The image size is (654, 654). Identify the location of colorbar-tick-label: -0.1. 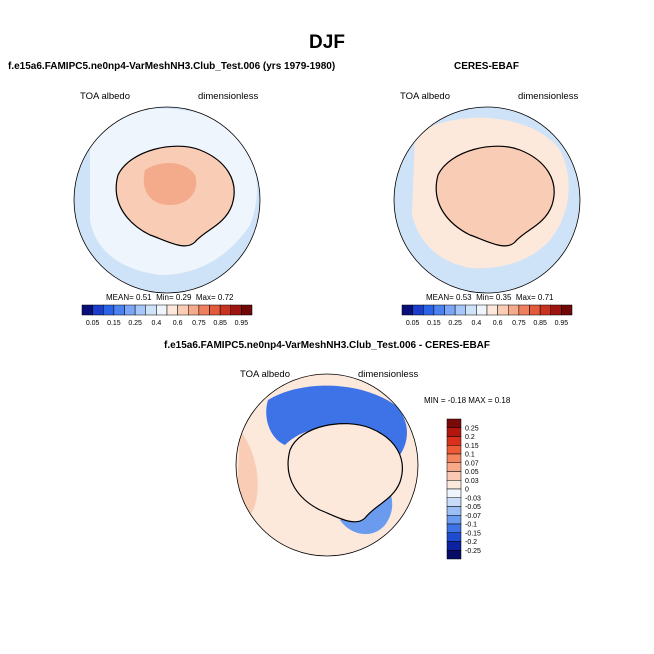
(471, 525).